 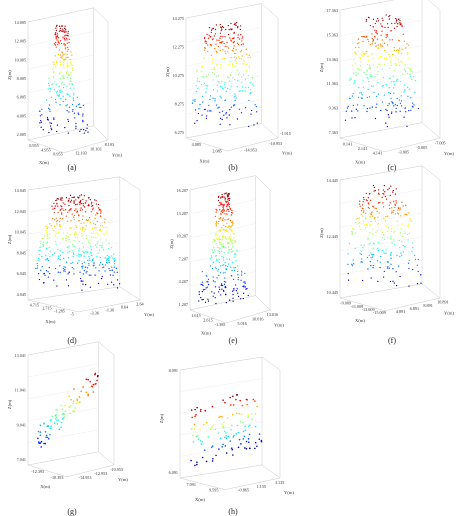 What do you see at coordinates (20, 59) in the screenshot?
I see `z-tick-label: 10.005` at bounding box center [20, 59].